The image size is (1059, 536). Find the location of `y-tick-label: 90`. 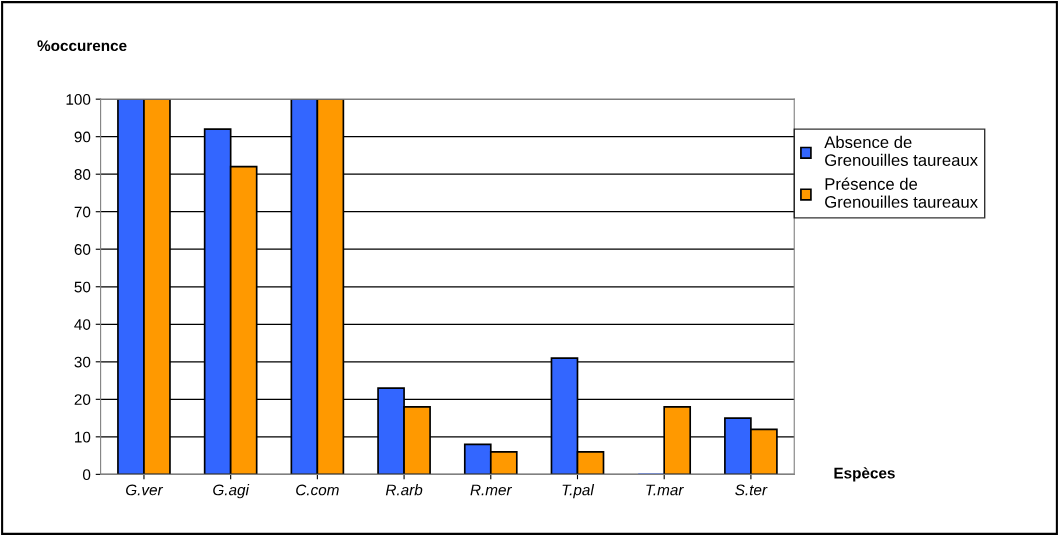

y-tick-label: 90 is located at coordinates (82, 137).